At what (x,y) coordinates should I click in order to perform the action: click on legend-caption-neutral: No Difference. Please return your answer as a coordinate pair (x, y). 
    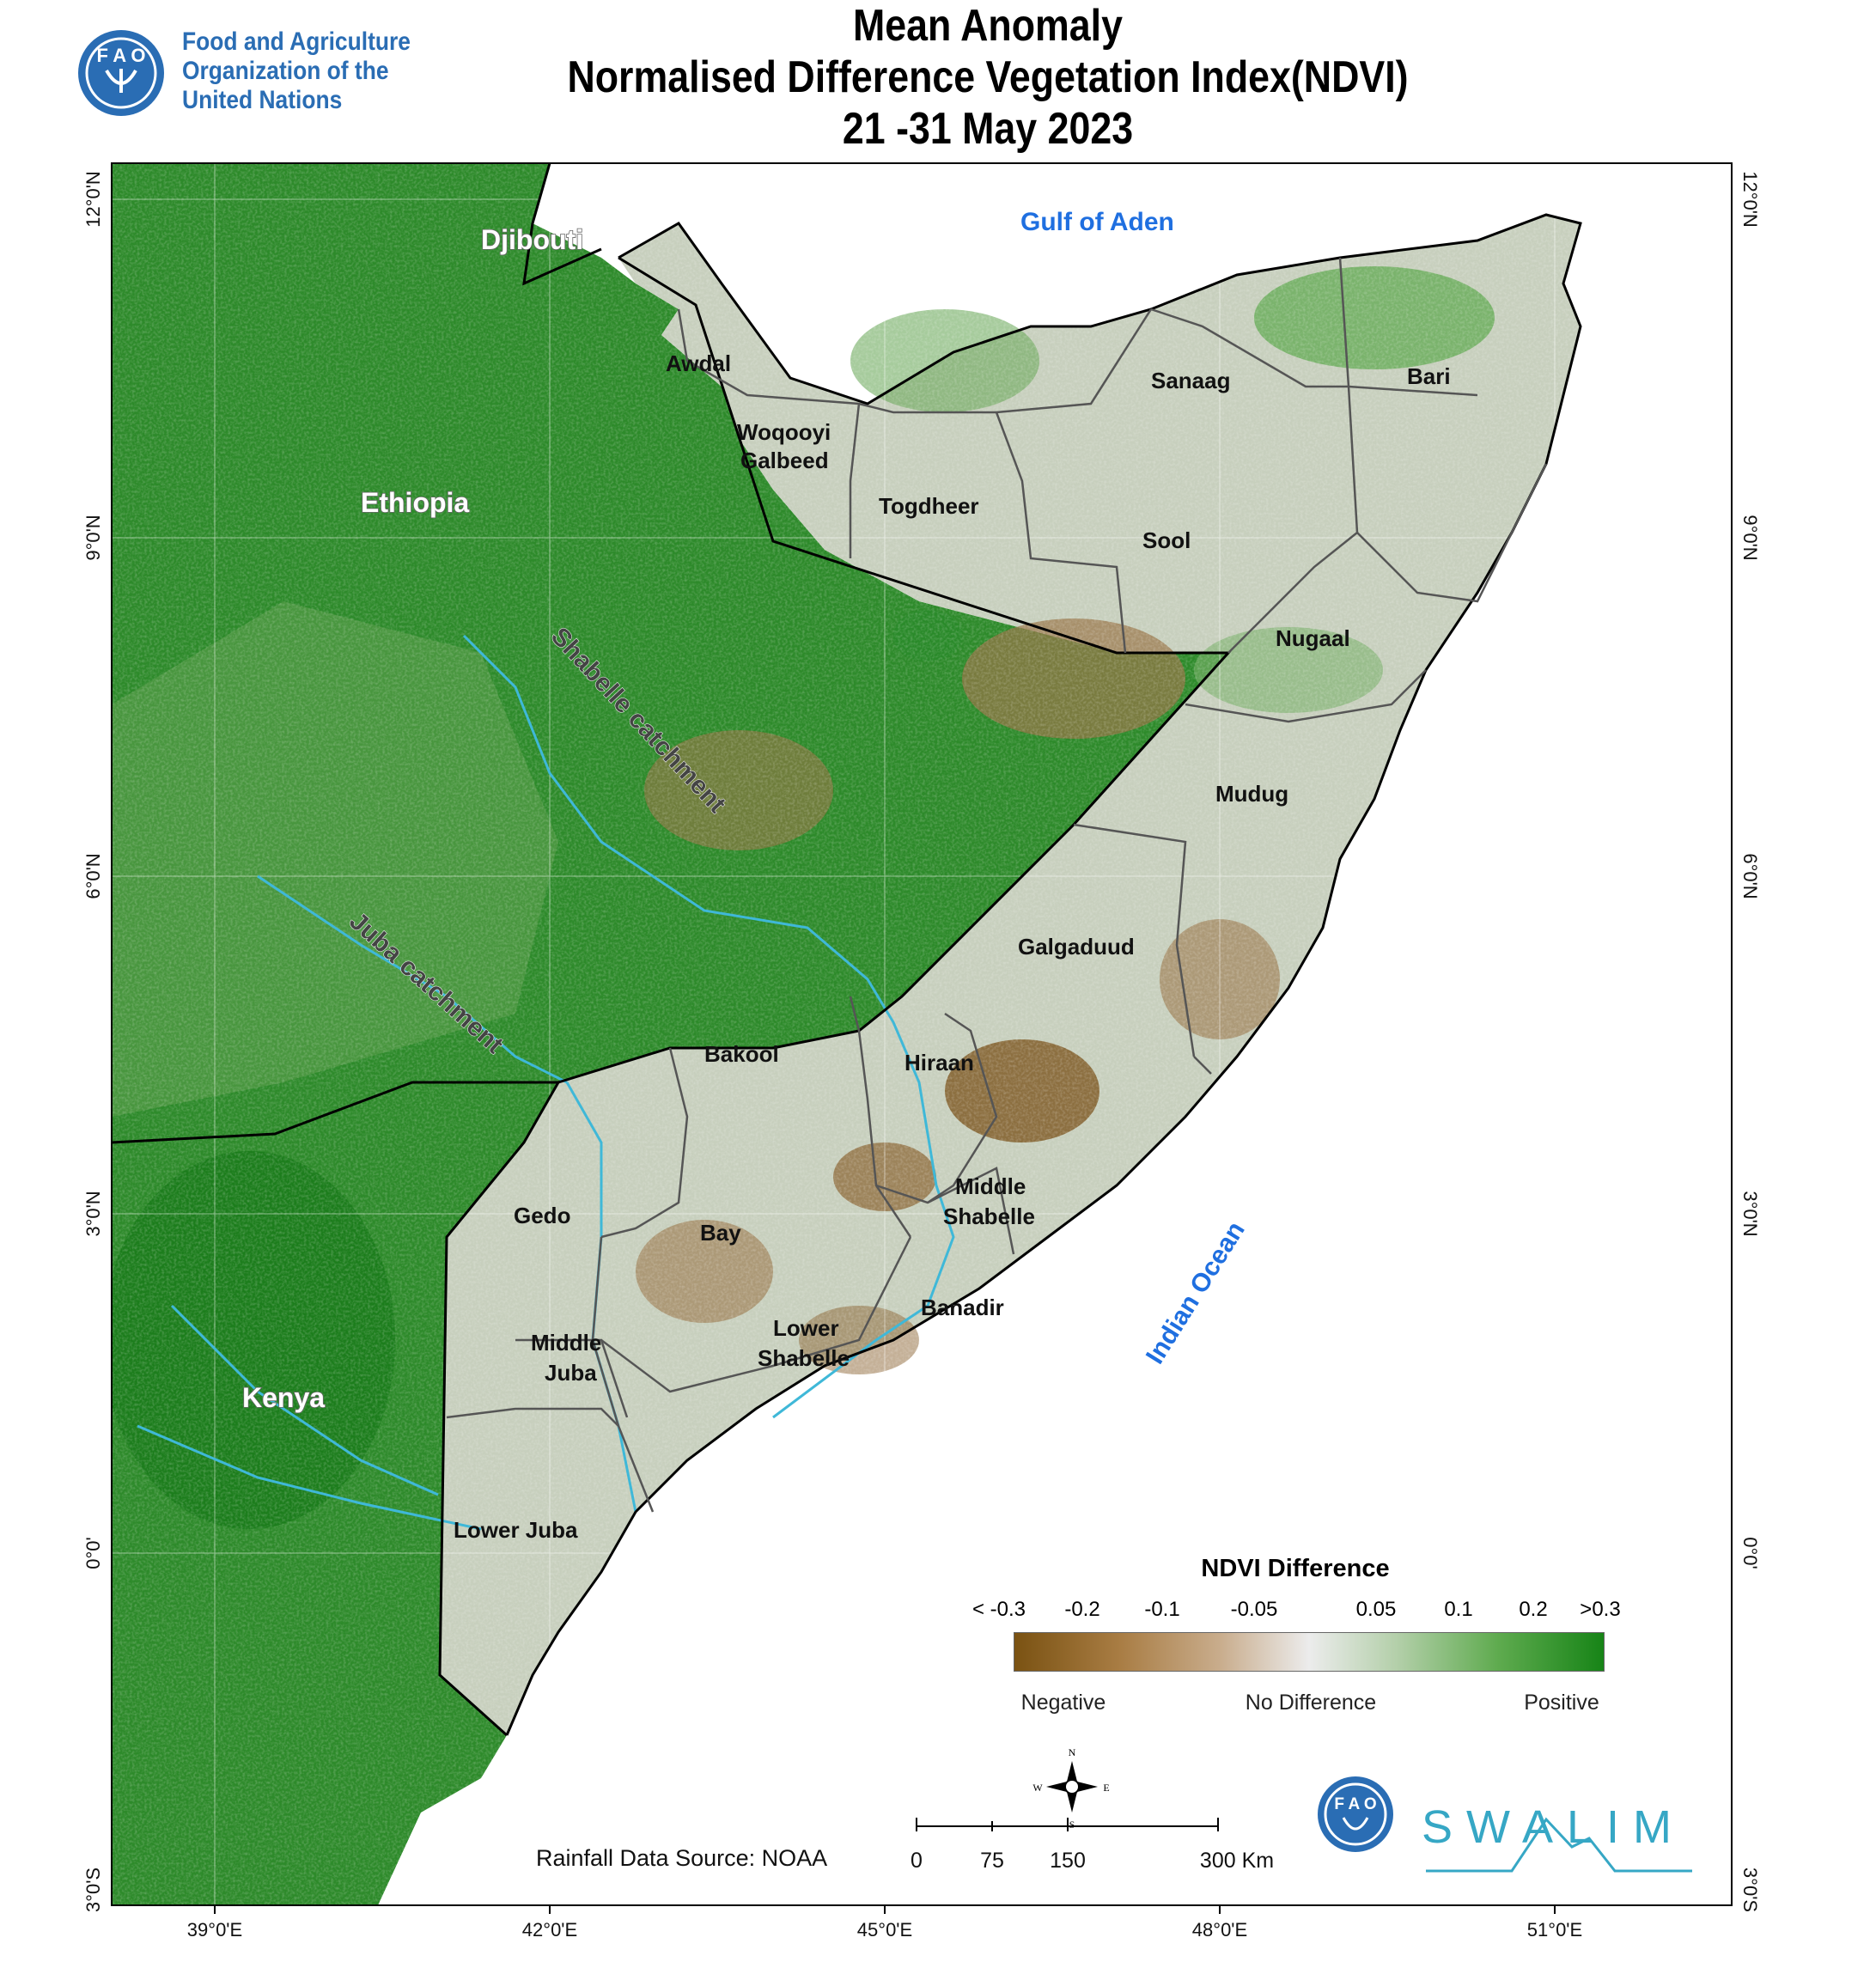
    Looking at the image, I should click on (1311, 1703).